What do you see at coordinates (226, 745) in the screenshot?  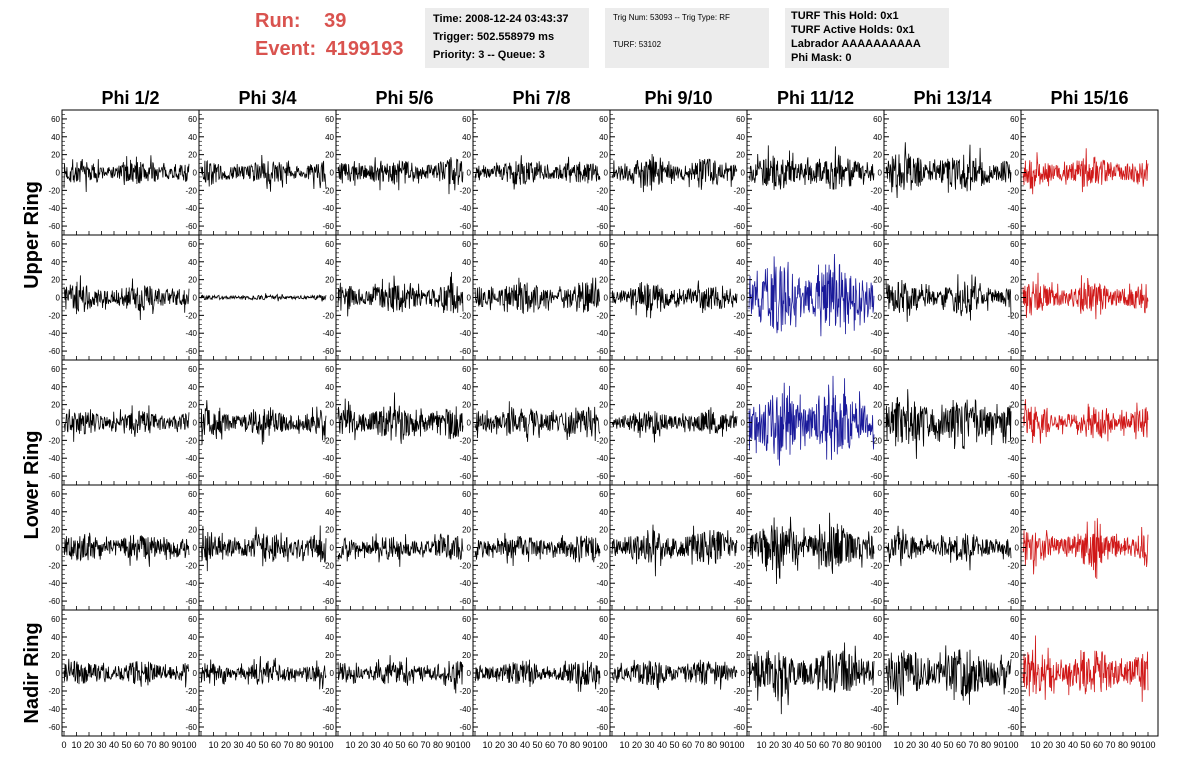 I see `x-tick-label: 20` at bounding box center [226, 745].